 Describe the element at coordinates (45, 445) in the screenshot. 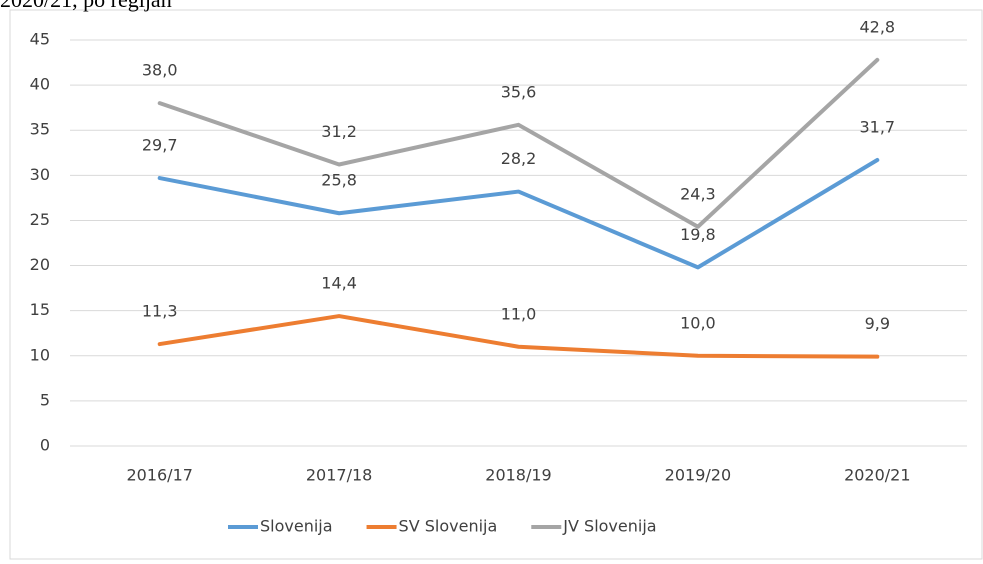

I see `y-tick-label: 0` at that location.